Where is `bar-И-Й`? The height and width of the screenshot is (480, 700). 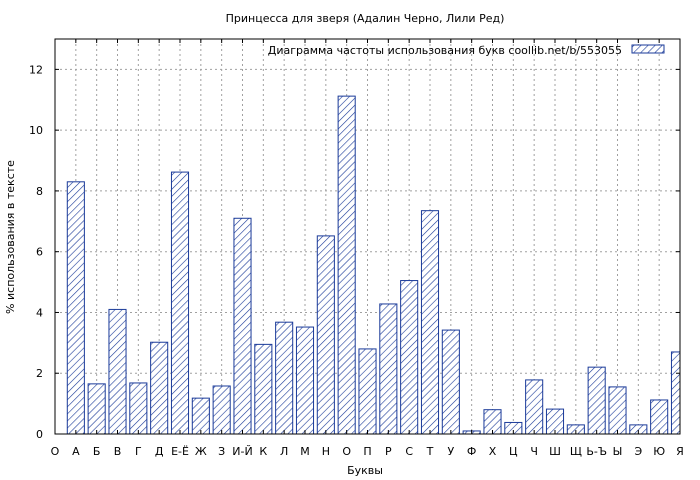 bar-И-Й is located at coordinates (242, 326).